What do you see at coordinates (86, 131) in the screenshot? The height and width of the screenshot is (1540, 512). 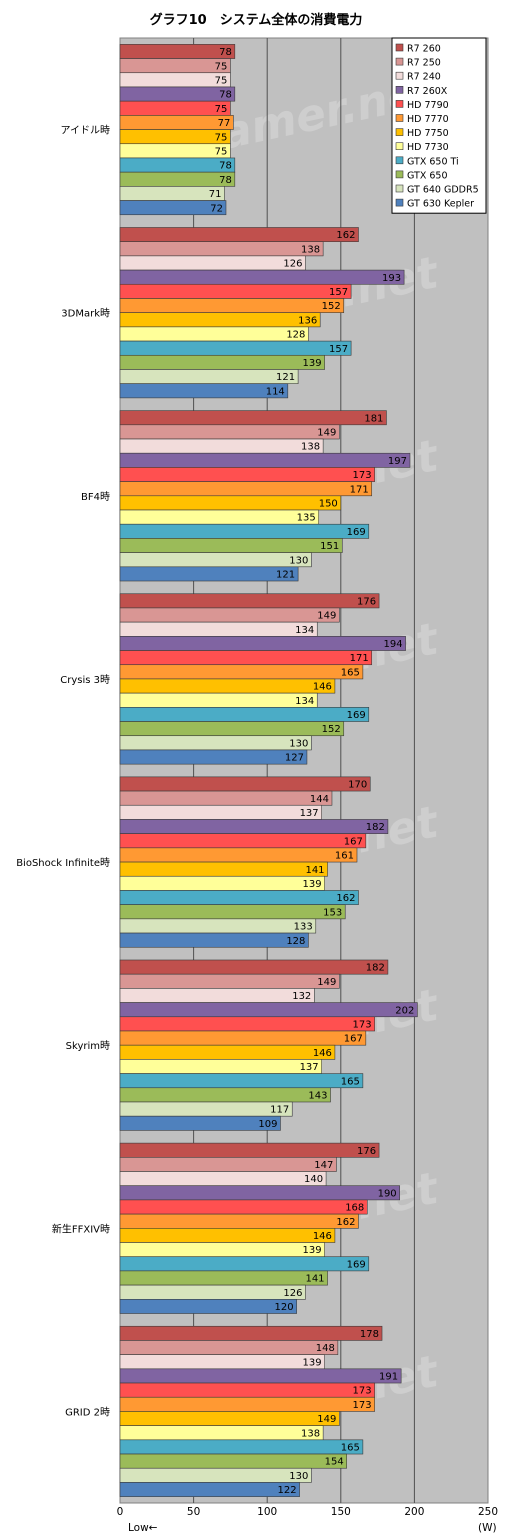 I see `category-label: アイドル時` at bounding box center [86, 131].